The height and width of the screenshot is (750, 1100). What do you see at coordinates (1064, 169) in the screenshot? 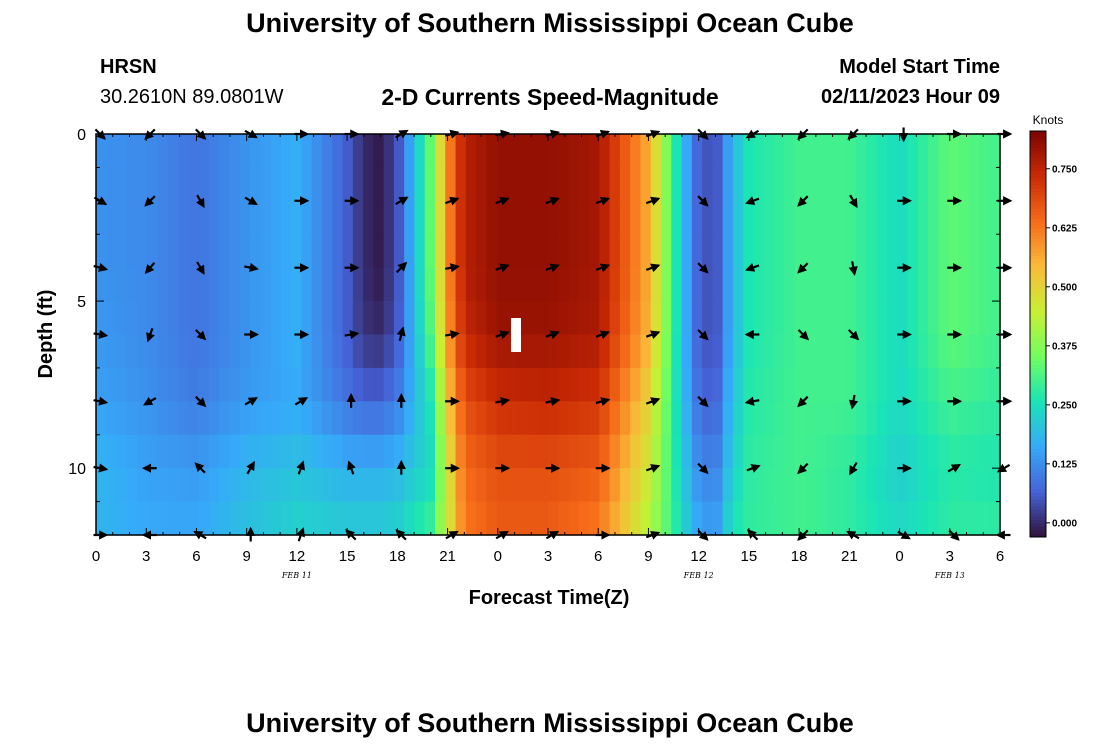
I see `colorbar-tick-label: 0.750` at bounding box center [1064, 169].